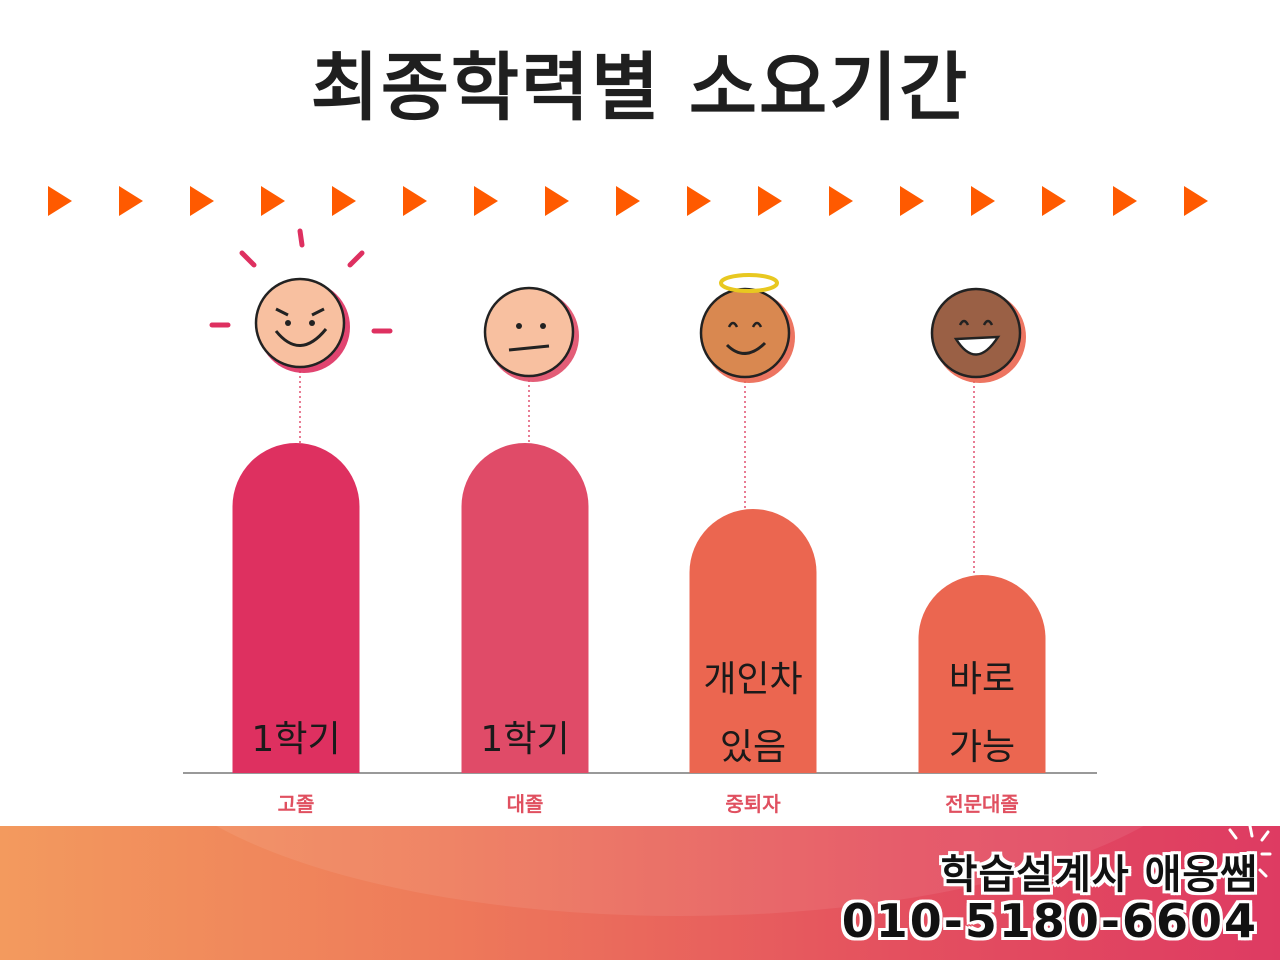 This screenshot has height=960, width=1280. I want to click on bar-label: 개인차, so click(752, 679).